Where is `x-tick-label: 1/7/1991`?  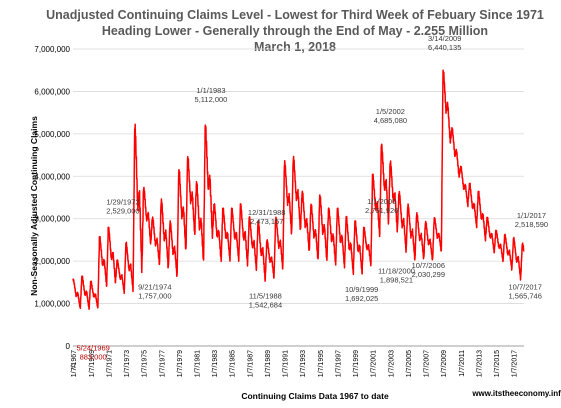
x-tick-label: 1/7/1991 is located at coordinates (286, 363).